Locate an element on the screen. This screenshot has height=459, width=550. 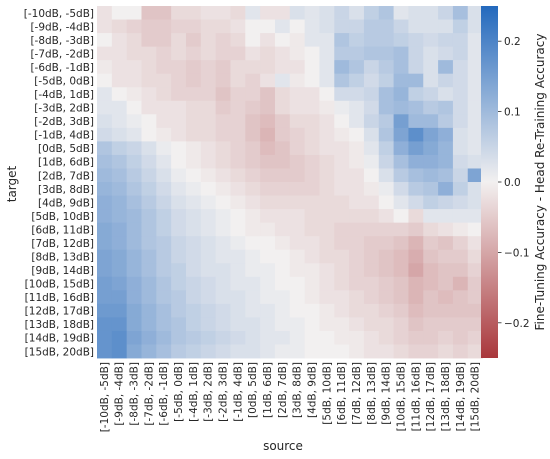
x-tick-label: [1dB, 6dB] is located at coordinates (268, 390).